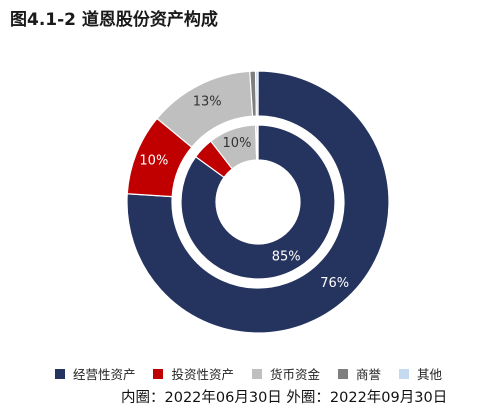 Image resolution: width=497 pixels, height=410 pixels. What do you see at coordinates (114, 20) in the screenshot?
I see `chart-title: 图4.1-2 道恩股份资产构成` at bounding box center [114, 20].